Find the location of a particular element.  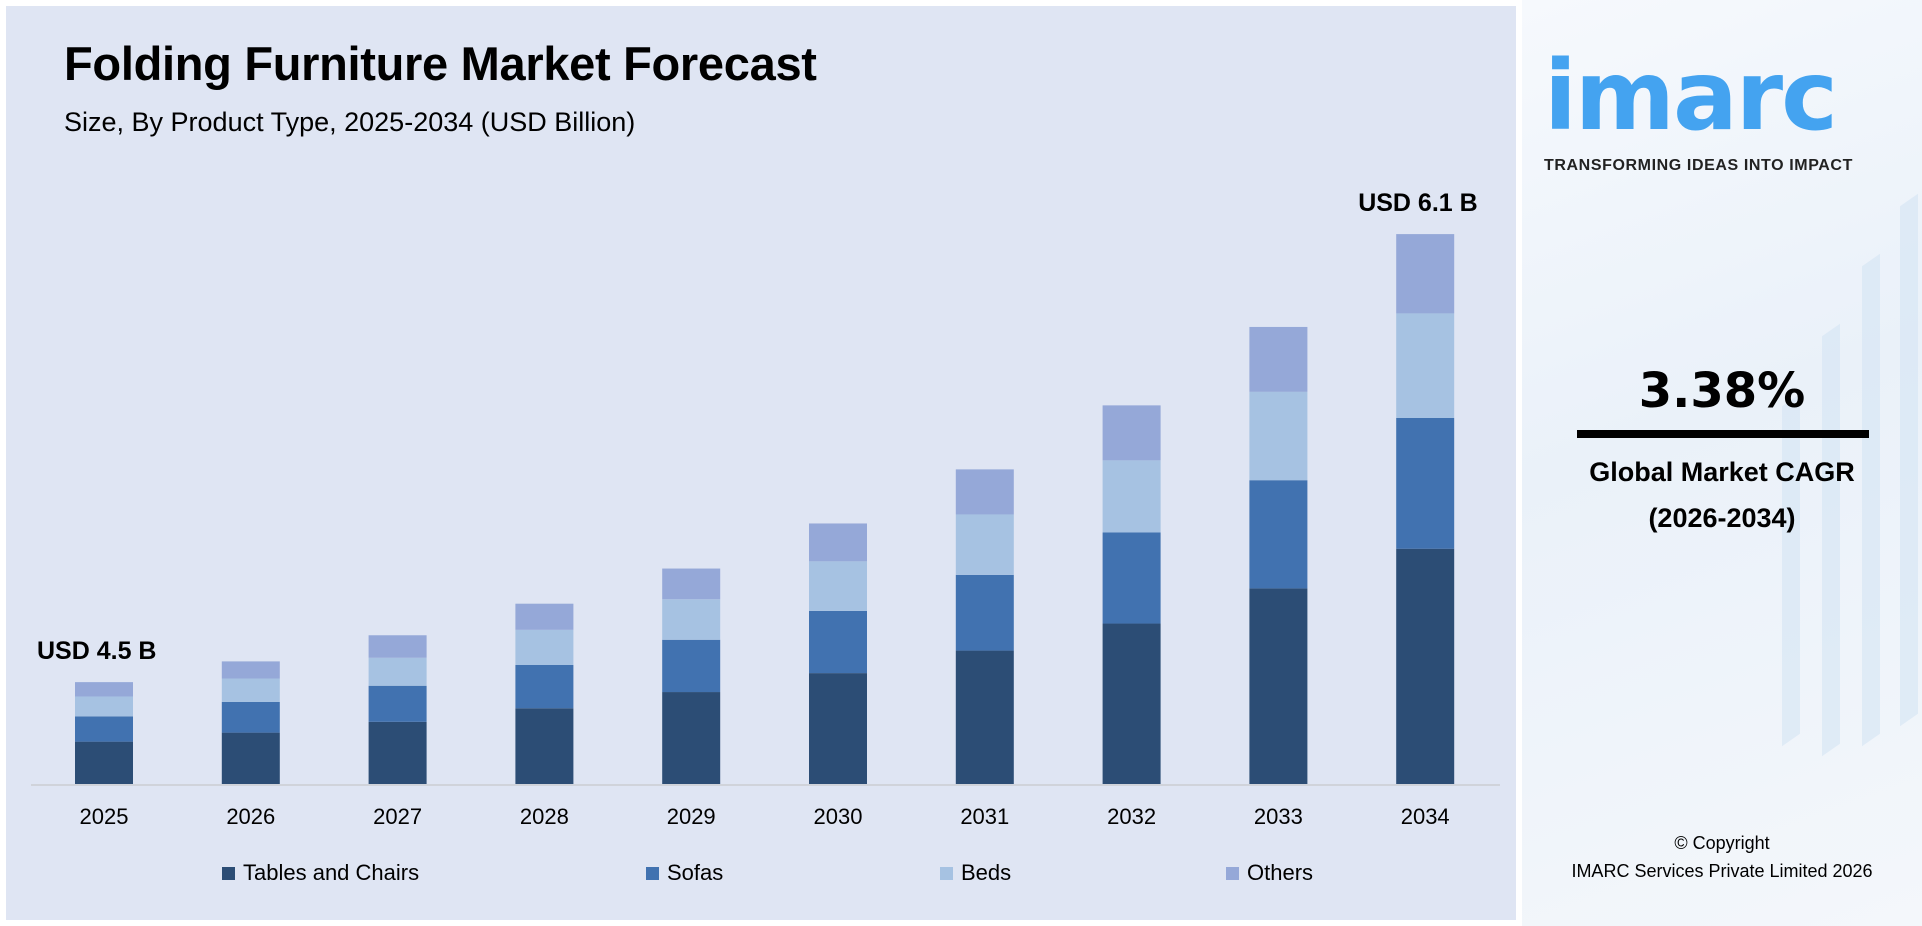

bar-segment-sofas-2027 is located at coordinates (397, 703).